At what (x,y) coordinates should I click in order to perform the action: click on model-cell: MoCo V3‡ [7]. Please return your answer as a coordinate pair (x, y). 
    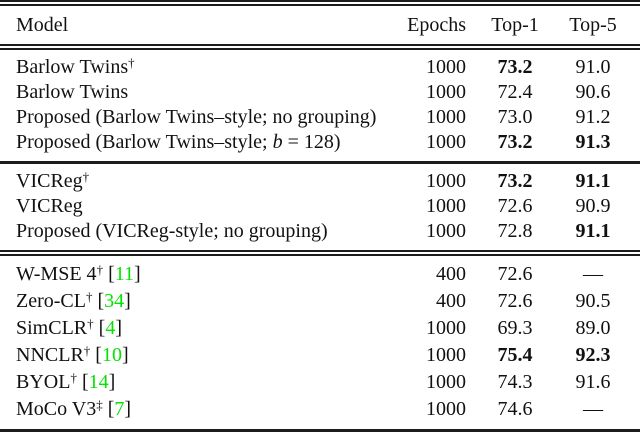
    Looking at the image, I should click on (192, 413).